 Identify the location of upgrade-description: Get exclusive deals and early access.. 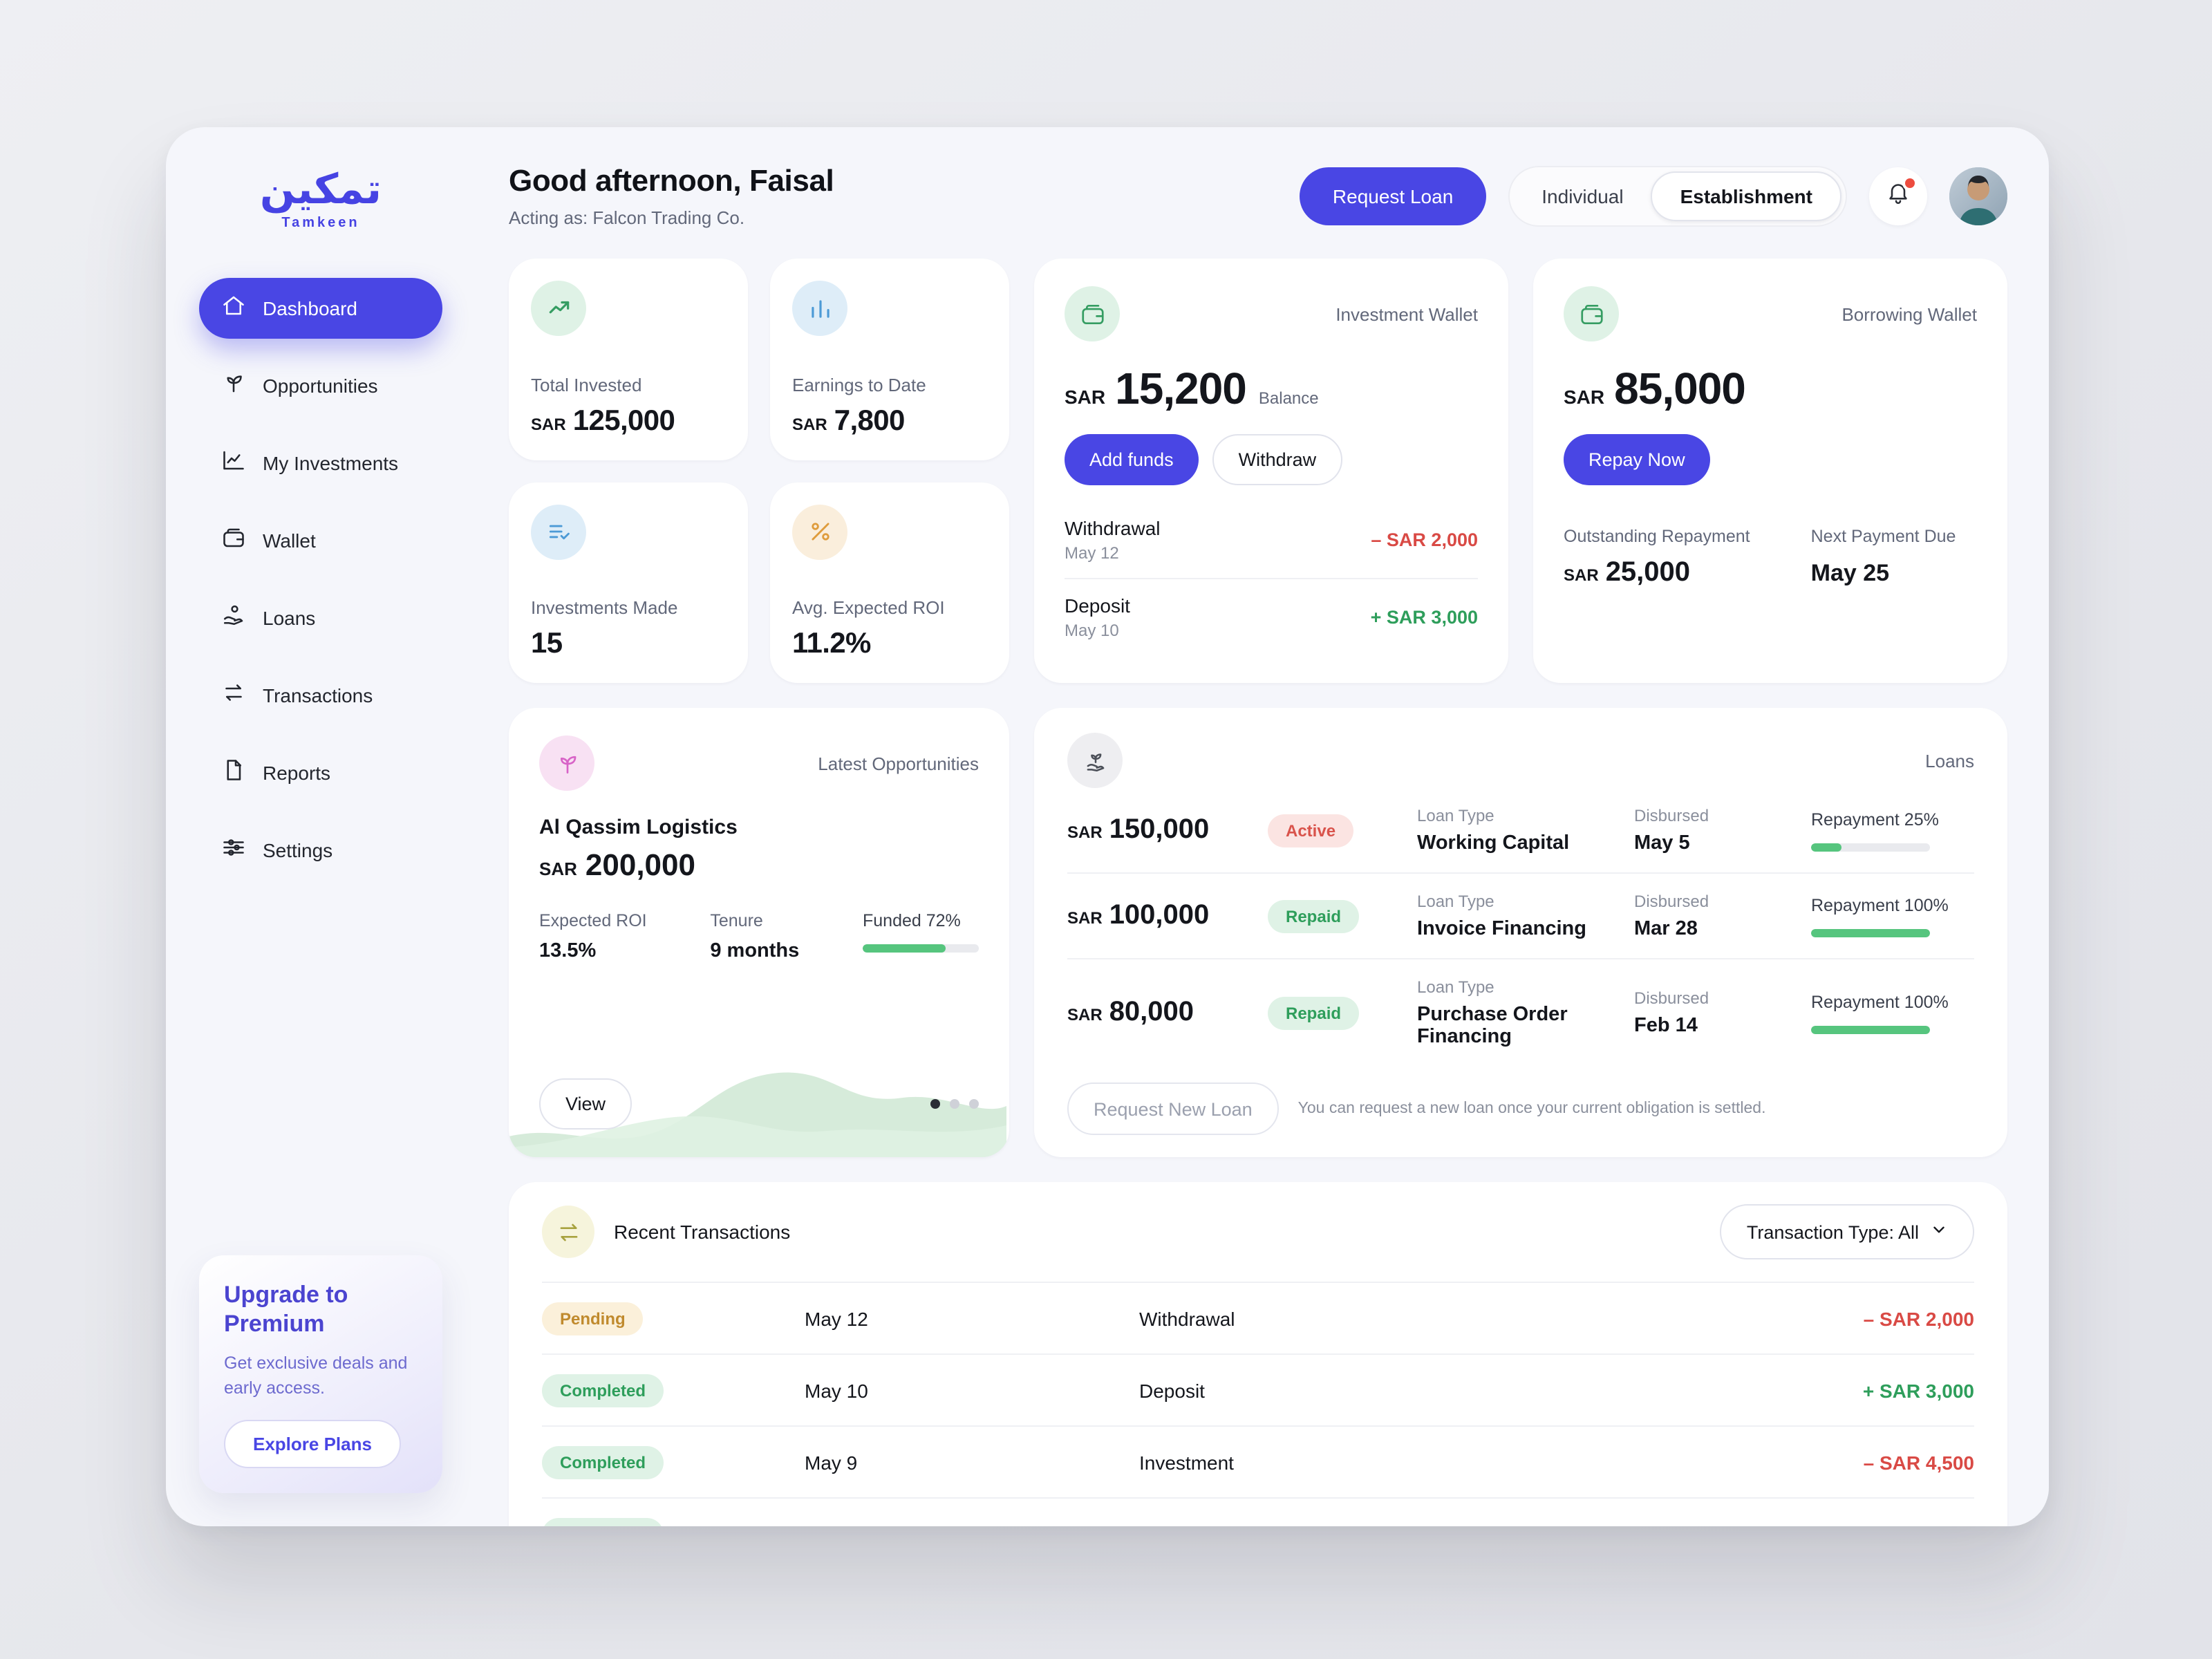
(316, 1375).